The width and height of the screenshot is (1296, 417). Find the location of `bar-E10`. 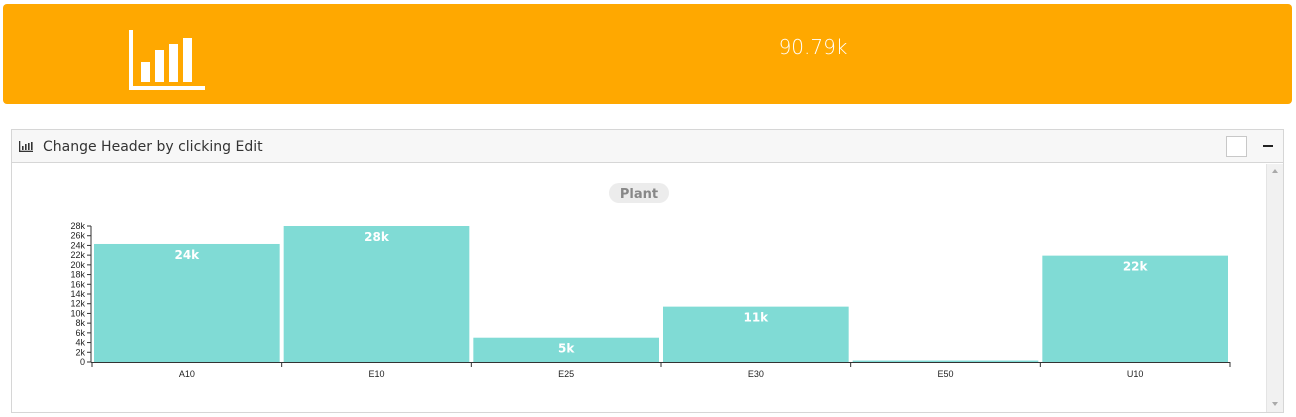

bar-E10 is located at coordinates (376, 294).